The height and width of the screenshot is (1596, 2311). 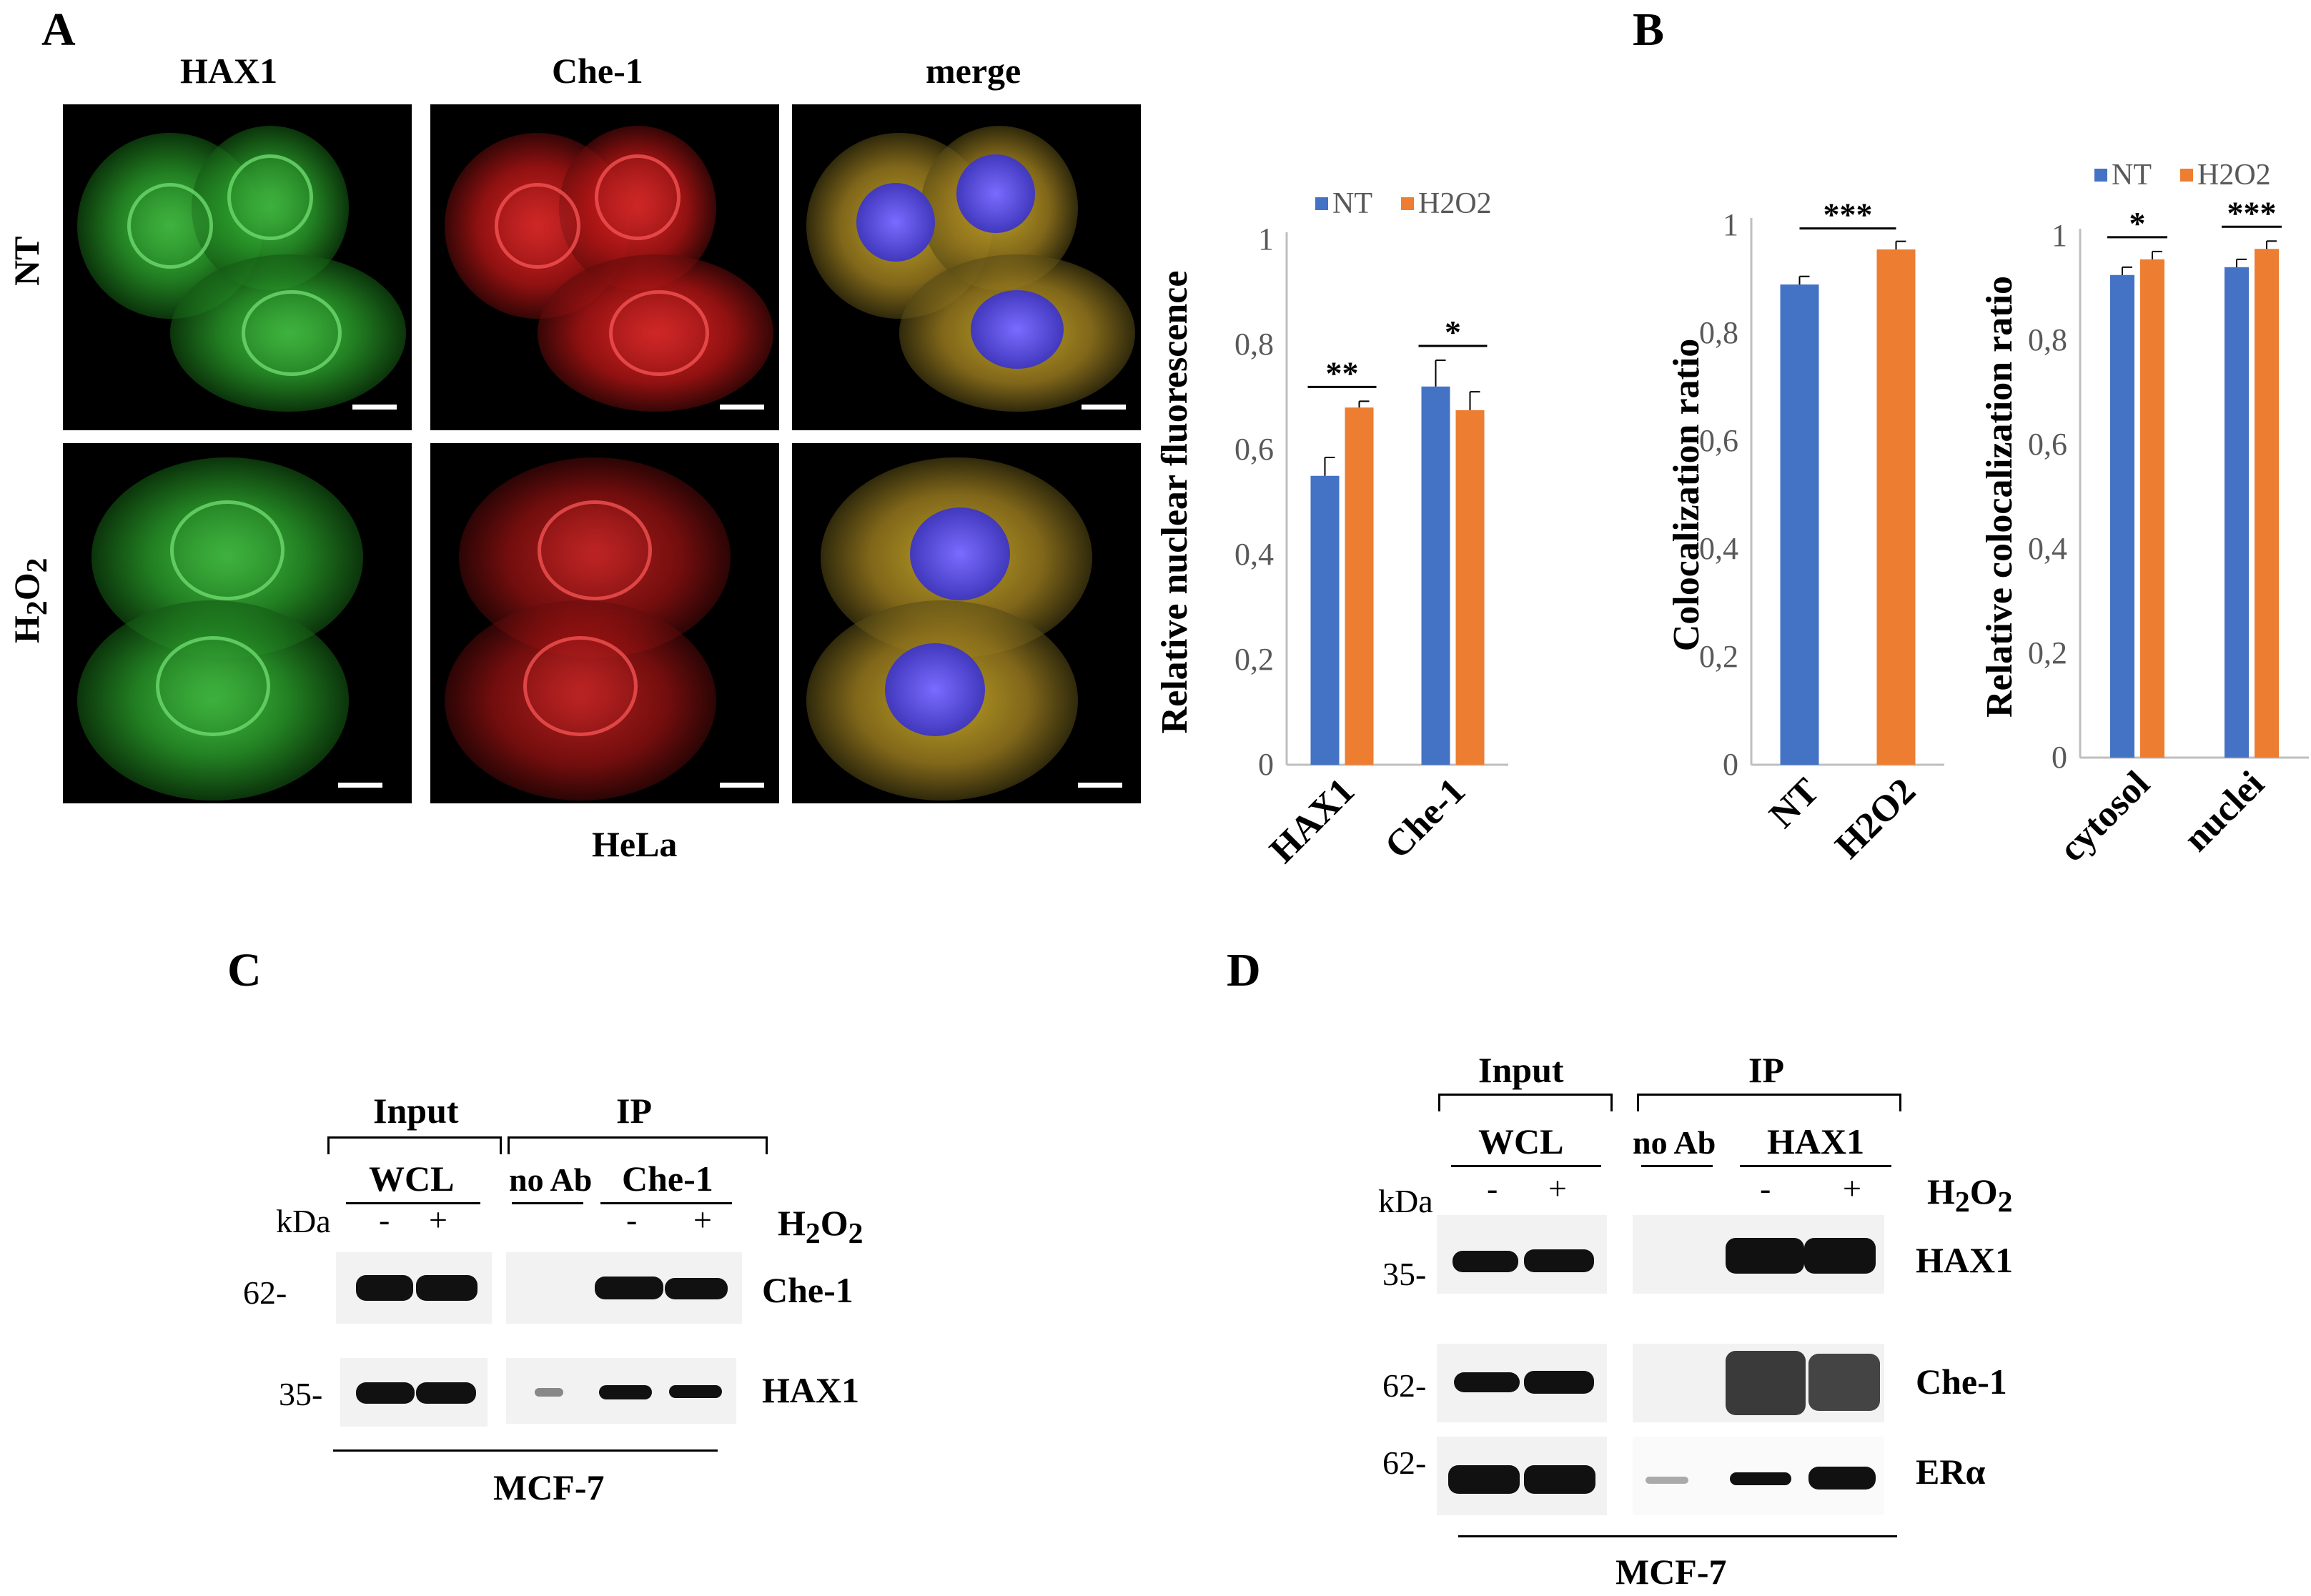 What do you see at coordinates (1312, 820) in the screenshot?
I see `x-tick-label: HAX1` at bounding box center [1312, 820].